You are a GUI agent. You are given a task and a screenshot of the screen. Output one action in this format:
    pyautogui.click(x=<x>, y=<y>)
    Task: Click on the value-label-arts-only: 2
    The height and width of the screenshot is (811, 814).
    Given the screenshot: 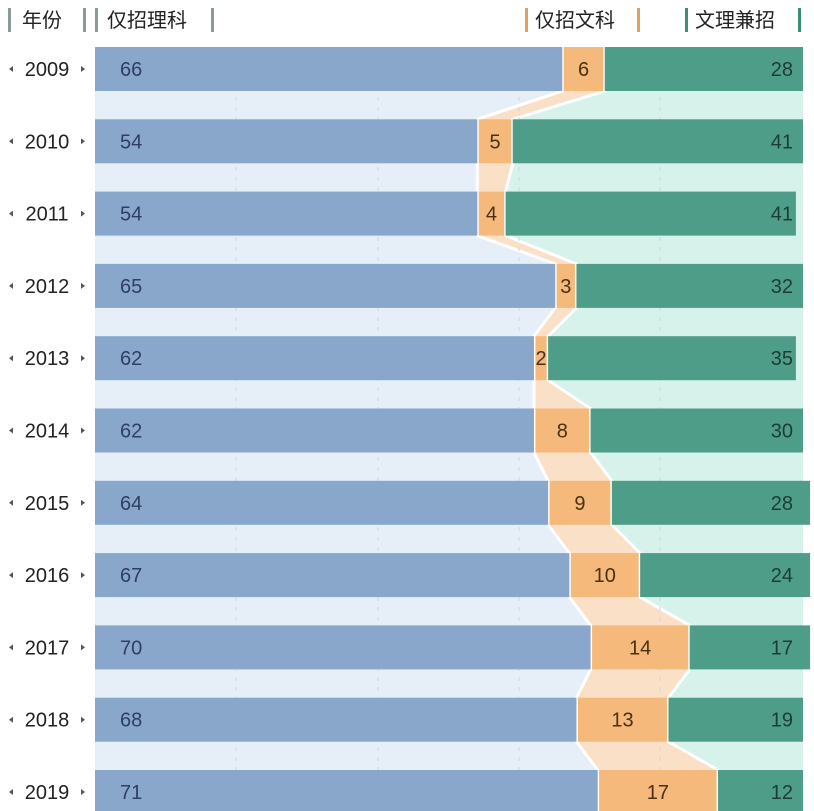 What is the action you would take?
    pyautogui.click(x=540, y=359)
    